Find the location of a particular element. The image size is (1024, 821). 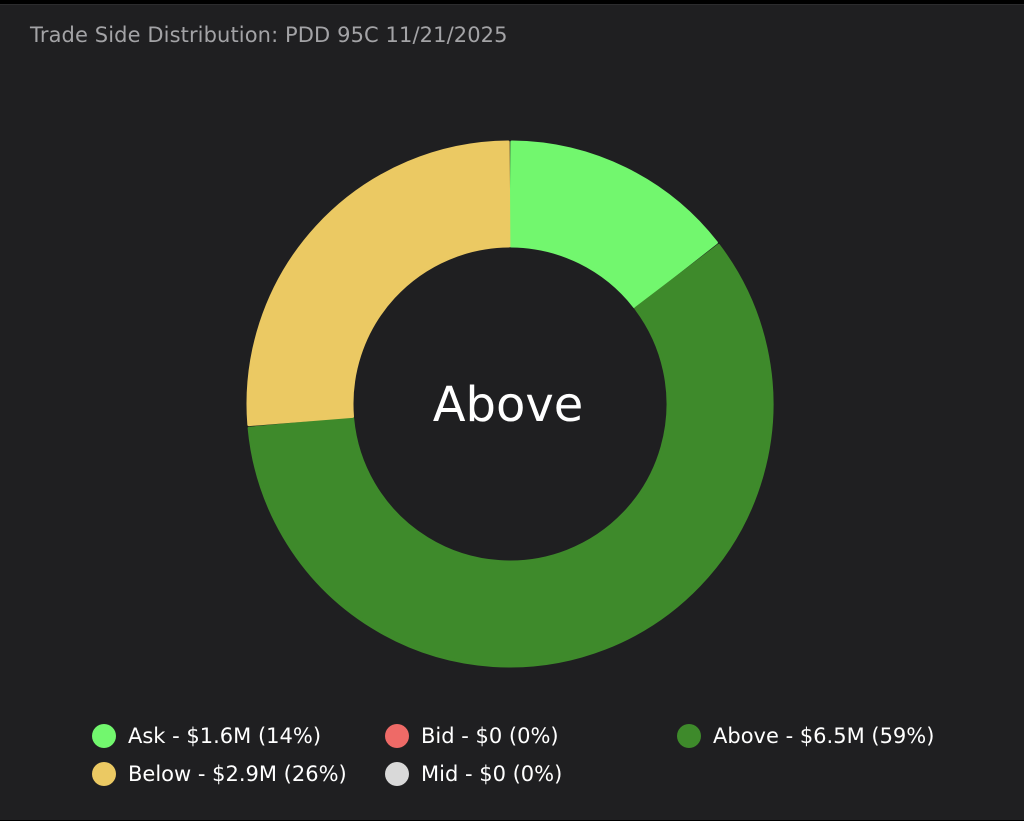

legend-label-below: Below - $2.9M (26%) is located at coordinates (237, 774).